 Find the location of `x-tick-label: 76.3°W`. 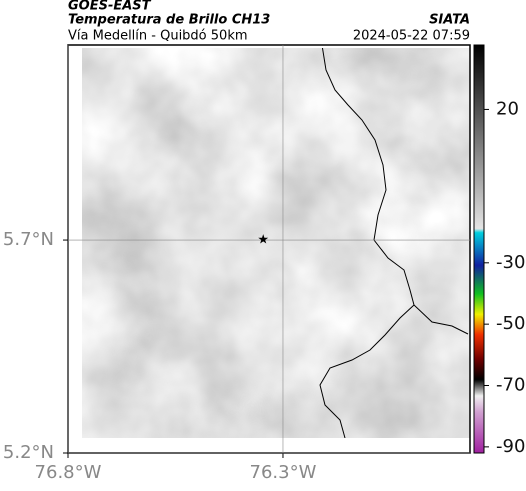

x-tick-label: 76.3°W is located at coordinates (283, 472).